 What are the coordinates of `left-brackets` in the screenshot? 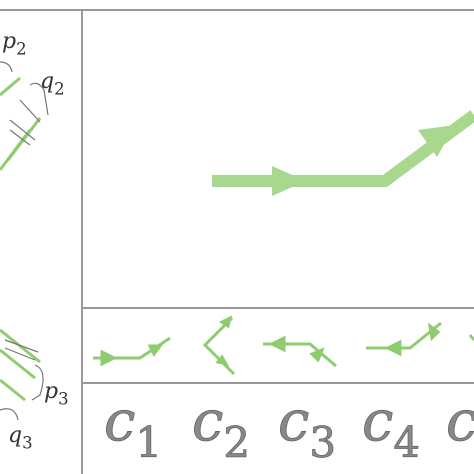 It's located at (24, 241).